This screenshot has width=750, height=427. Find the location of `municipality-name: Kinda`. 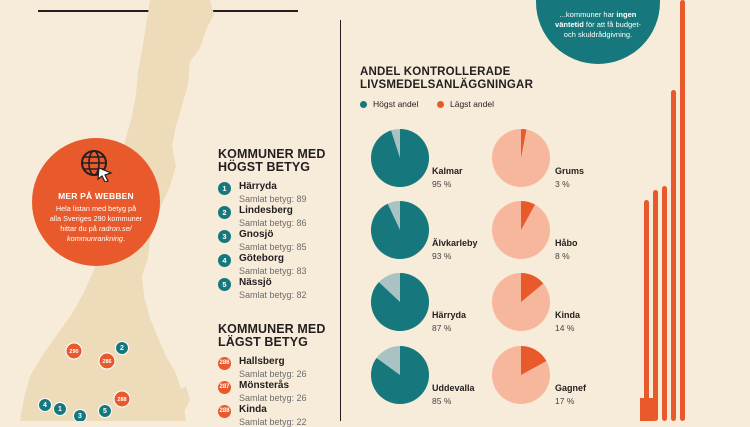

municipality-name: Kinda is located at coordinates (253, 409).